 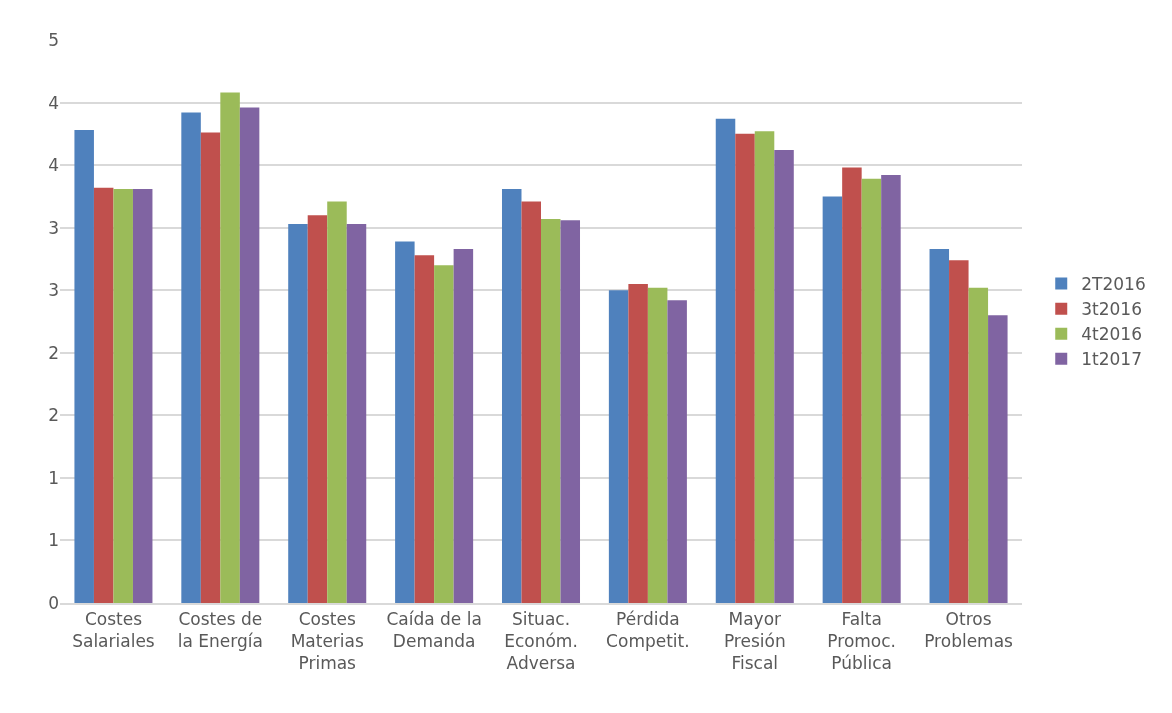 What do you see at coordinates (1111, 334) in the screenshot?
I see `legend-label: 4t2016` at bounding box center [1111, 334].